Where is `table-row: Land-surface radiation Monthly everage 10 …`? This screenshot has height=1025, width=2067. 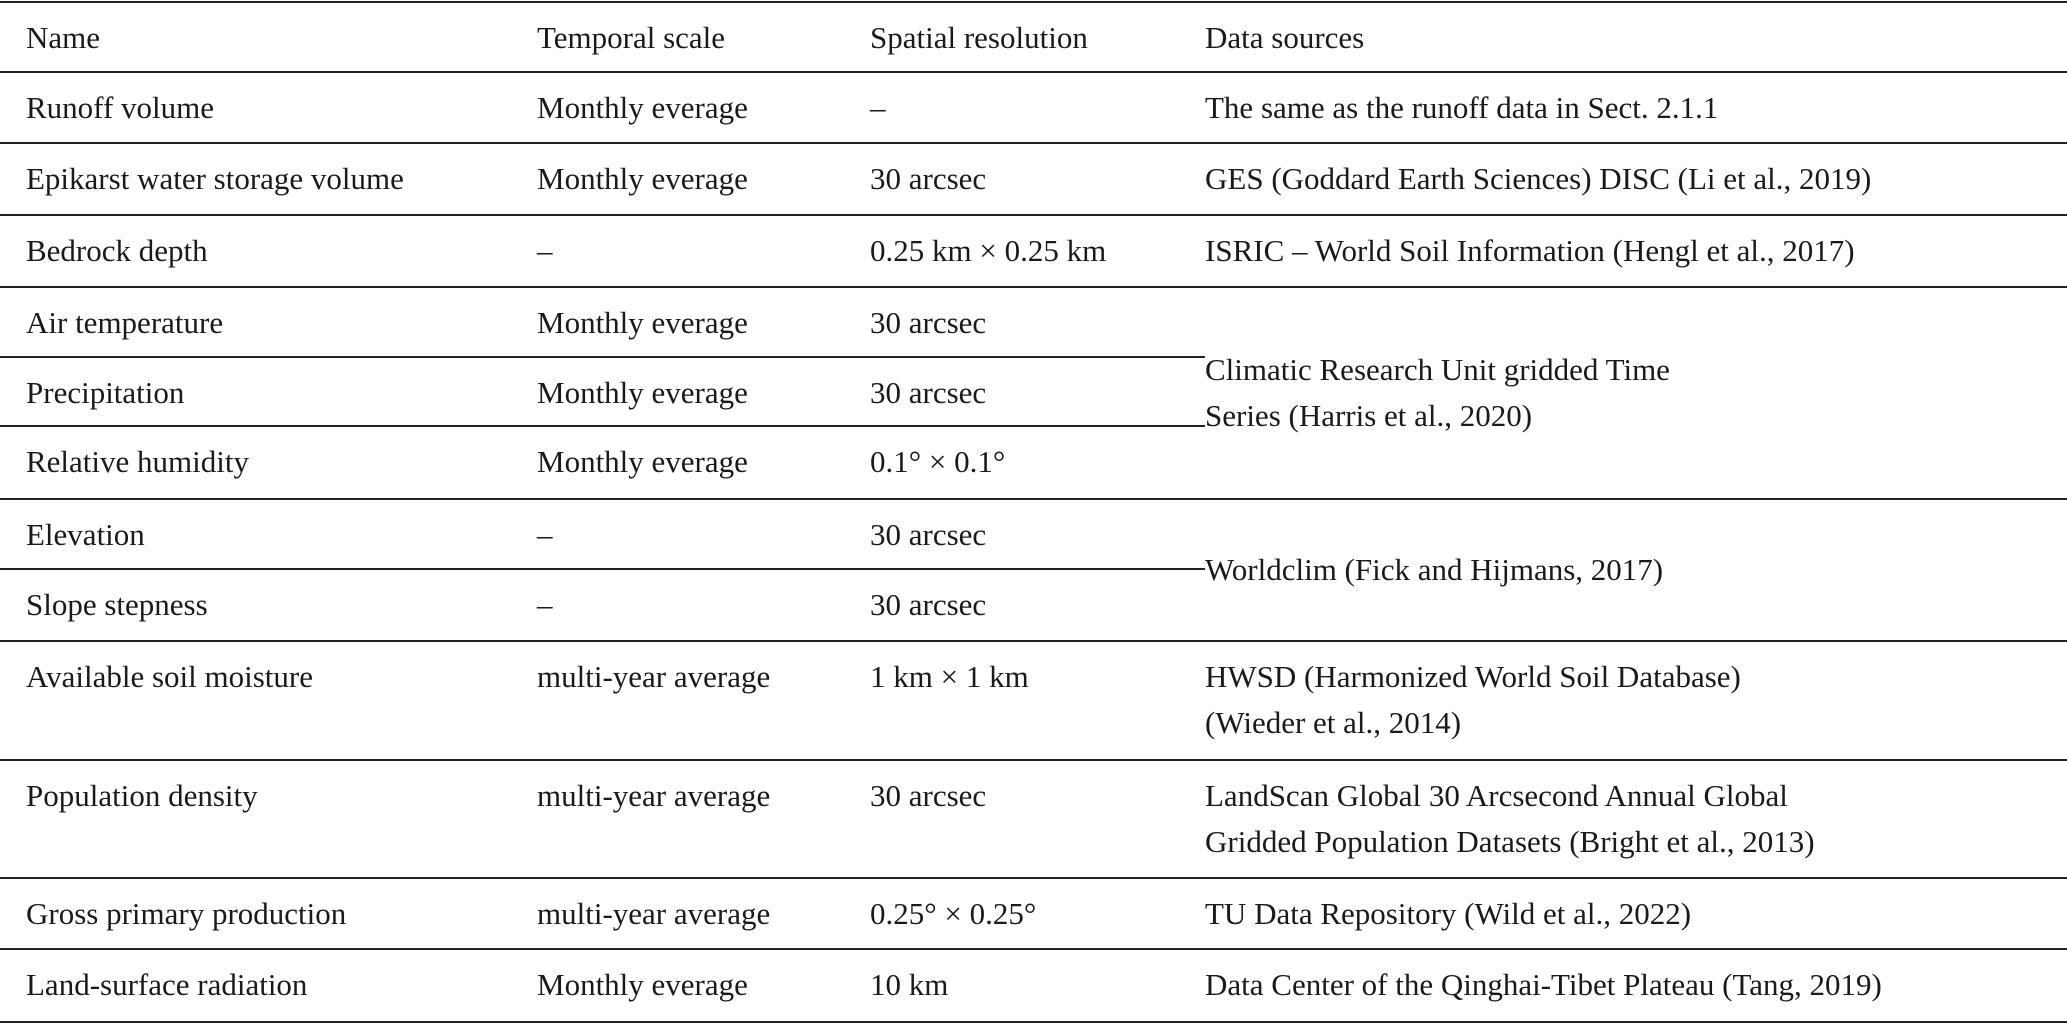 table-row: Land-surface radiation Monthly everage 10 … is located at coordinates (1033, 985).